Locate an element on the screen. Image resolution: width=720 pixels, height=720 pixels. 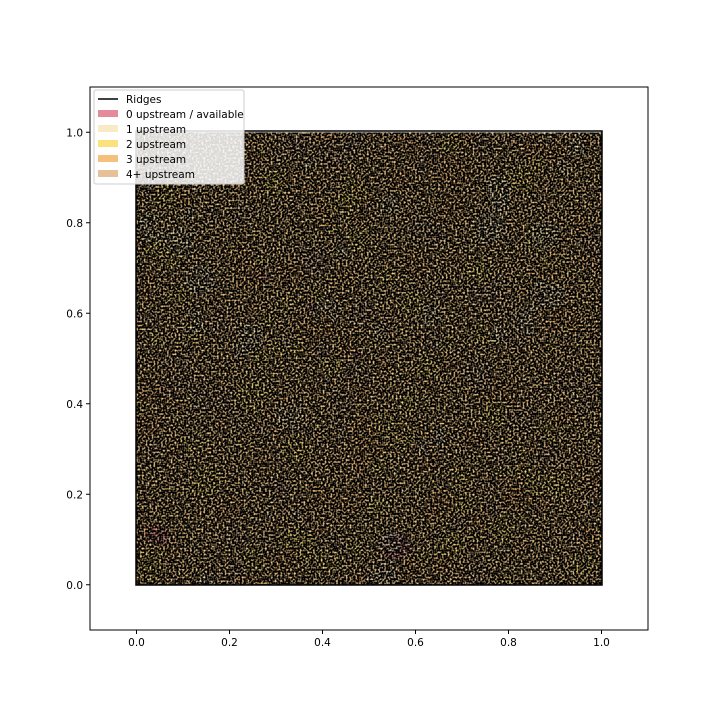
y-tick-label: 0.6 is located at coordinates (74, 314).